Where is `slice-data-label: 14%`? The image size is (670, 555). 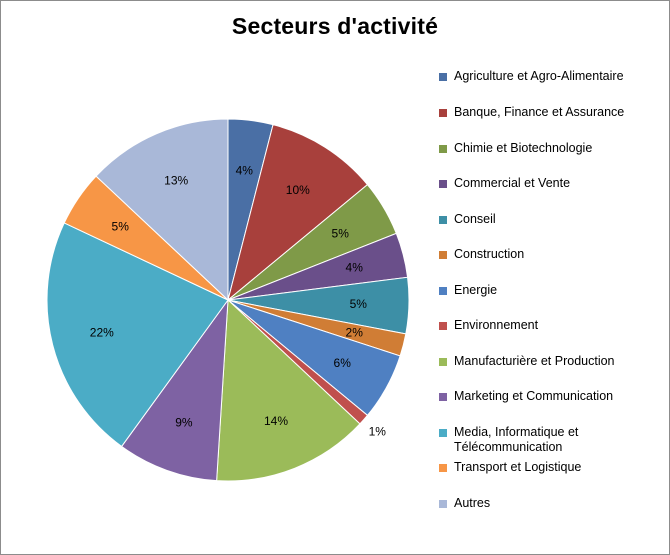
slice-data-label: 14% is located at coordinates (276, 421).